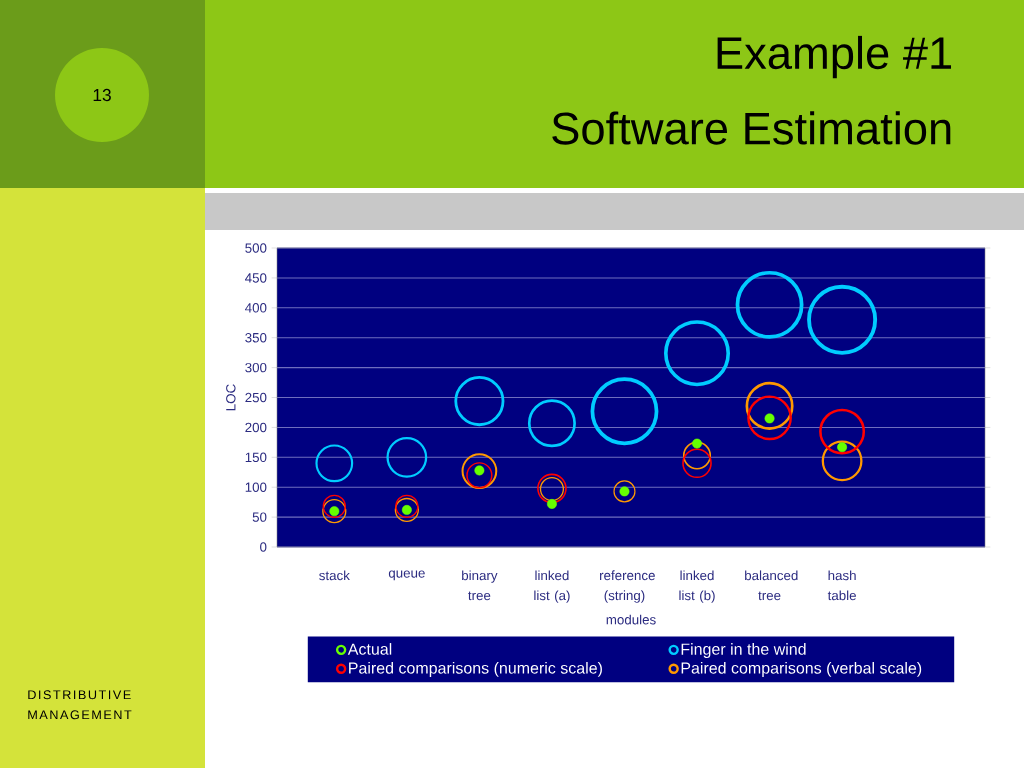 The height and width of the screenshot is (768, 1024). I want to click on legend-label: Paired comparisons (verbal scale), so click(801, 669).